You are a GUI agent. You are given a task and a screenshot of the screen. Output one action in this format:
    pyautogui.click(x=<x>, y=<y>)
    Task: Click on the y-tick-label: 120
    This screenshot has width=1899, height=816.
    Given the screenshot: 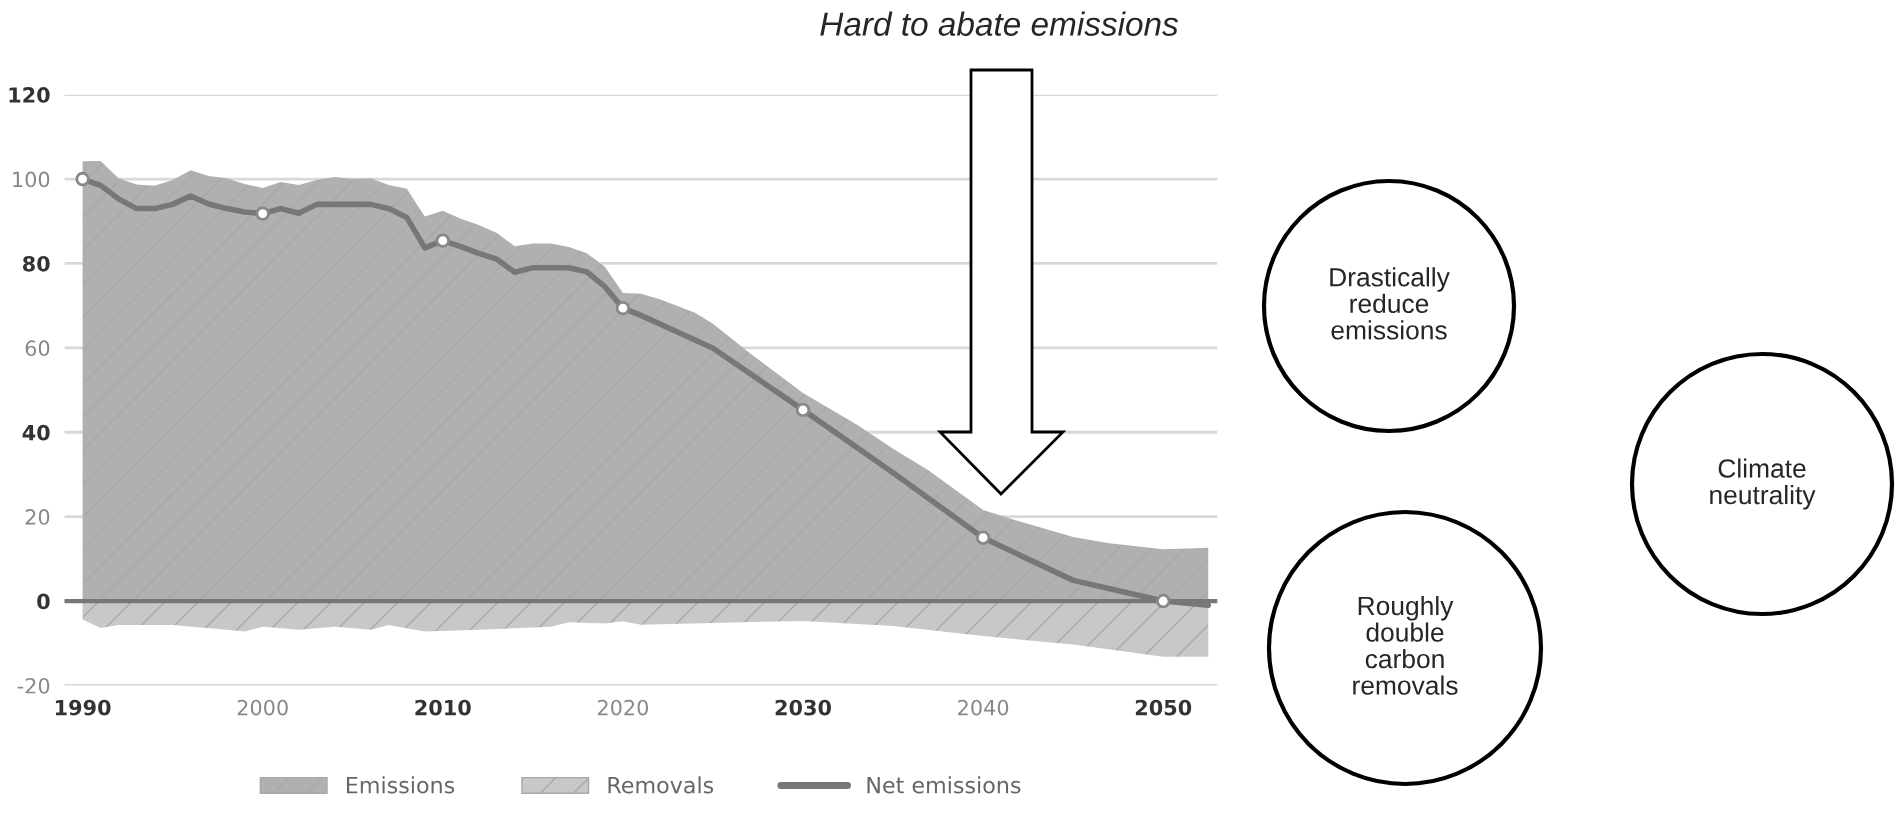 What is the action you would take?
    pyautogui.click(x=29, y=95)
    